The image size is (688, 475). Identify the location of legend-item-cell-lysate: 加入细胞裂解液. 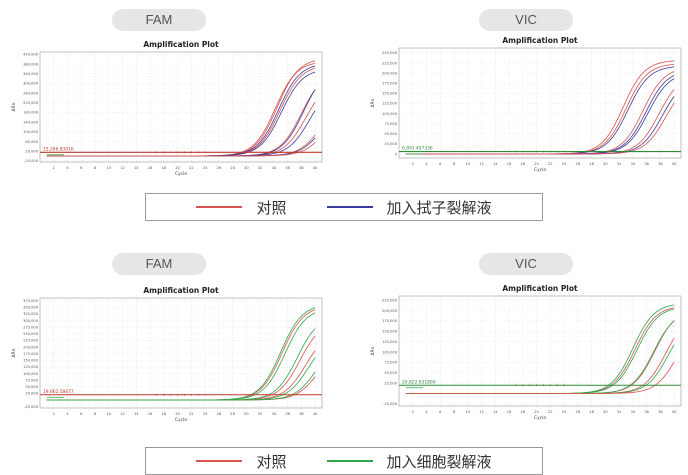
(409, 461).